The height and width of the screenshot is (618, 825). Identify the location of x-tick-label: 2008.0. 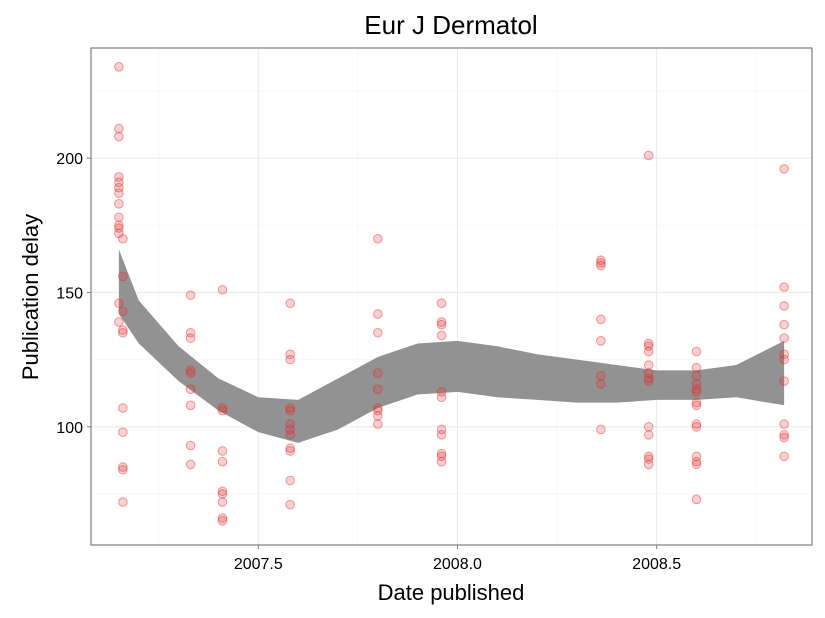
(457, 564).